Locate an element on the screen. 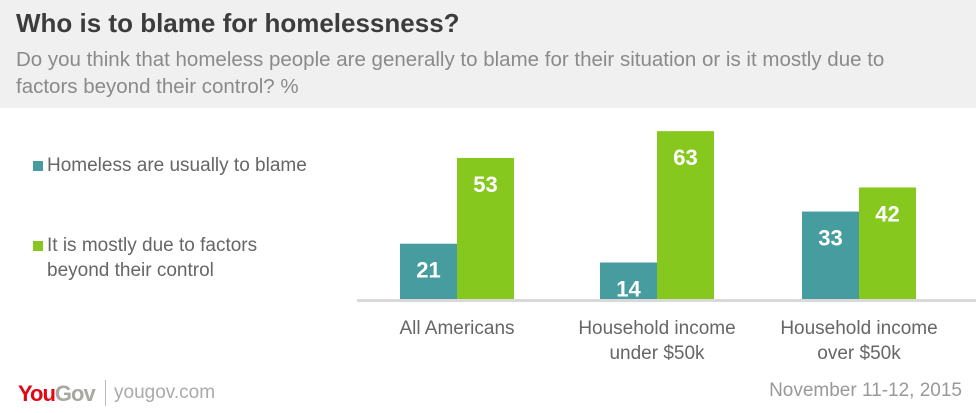 The width and height of the screenshot is (976, 413). logo-you: You is located at coordinates (37, 393).